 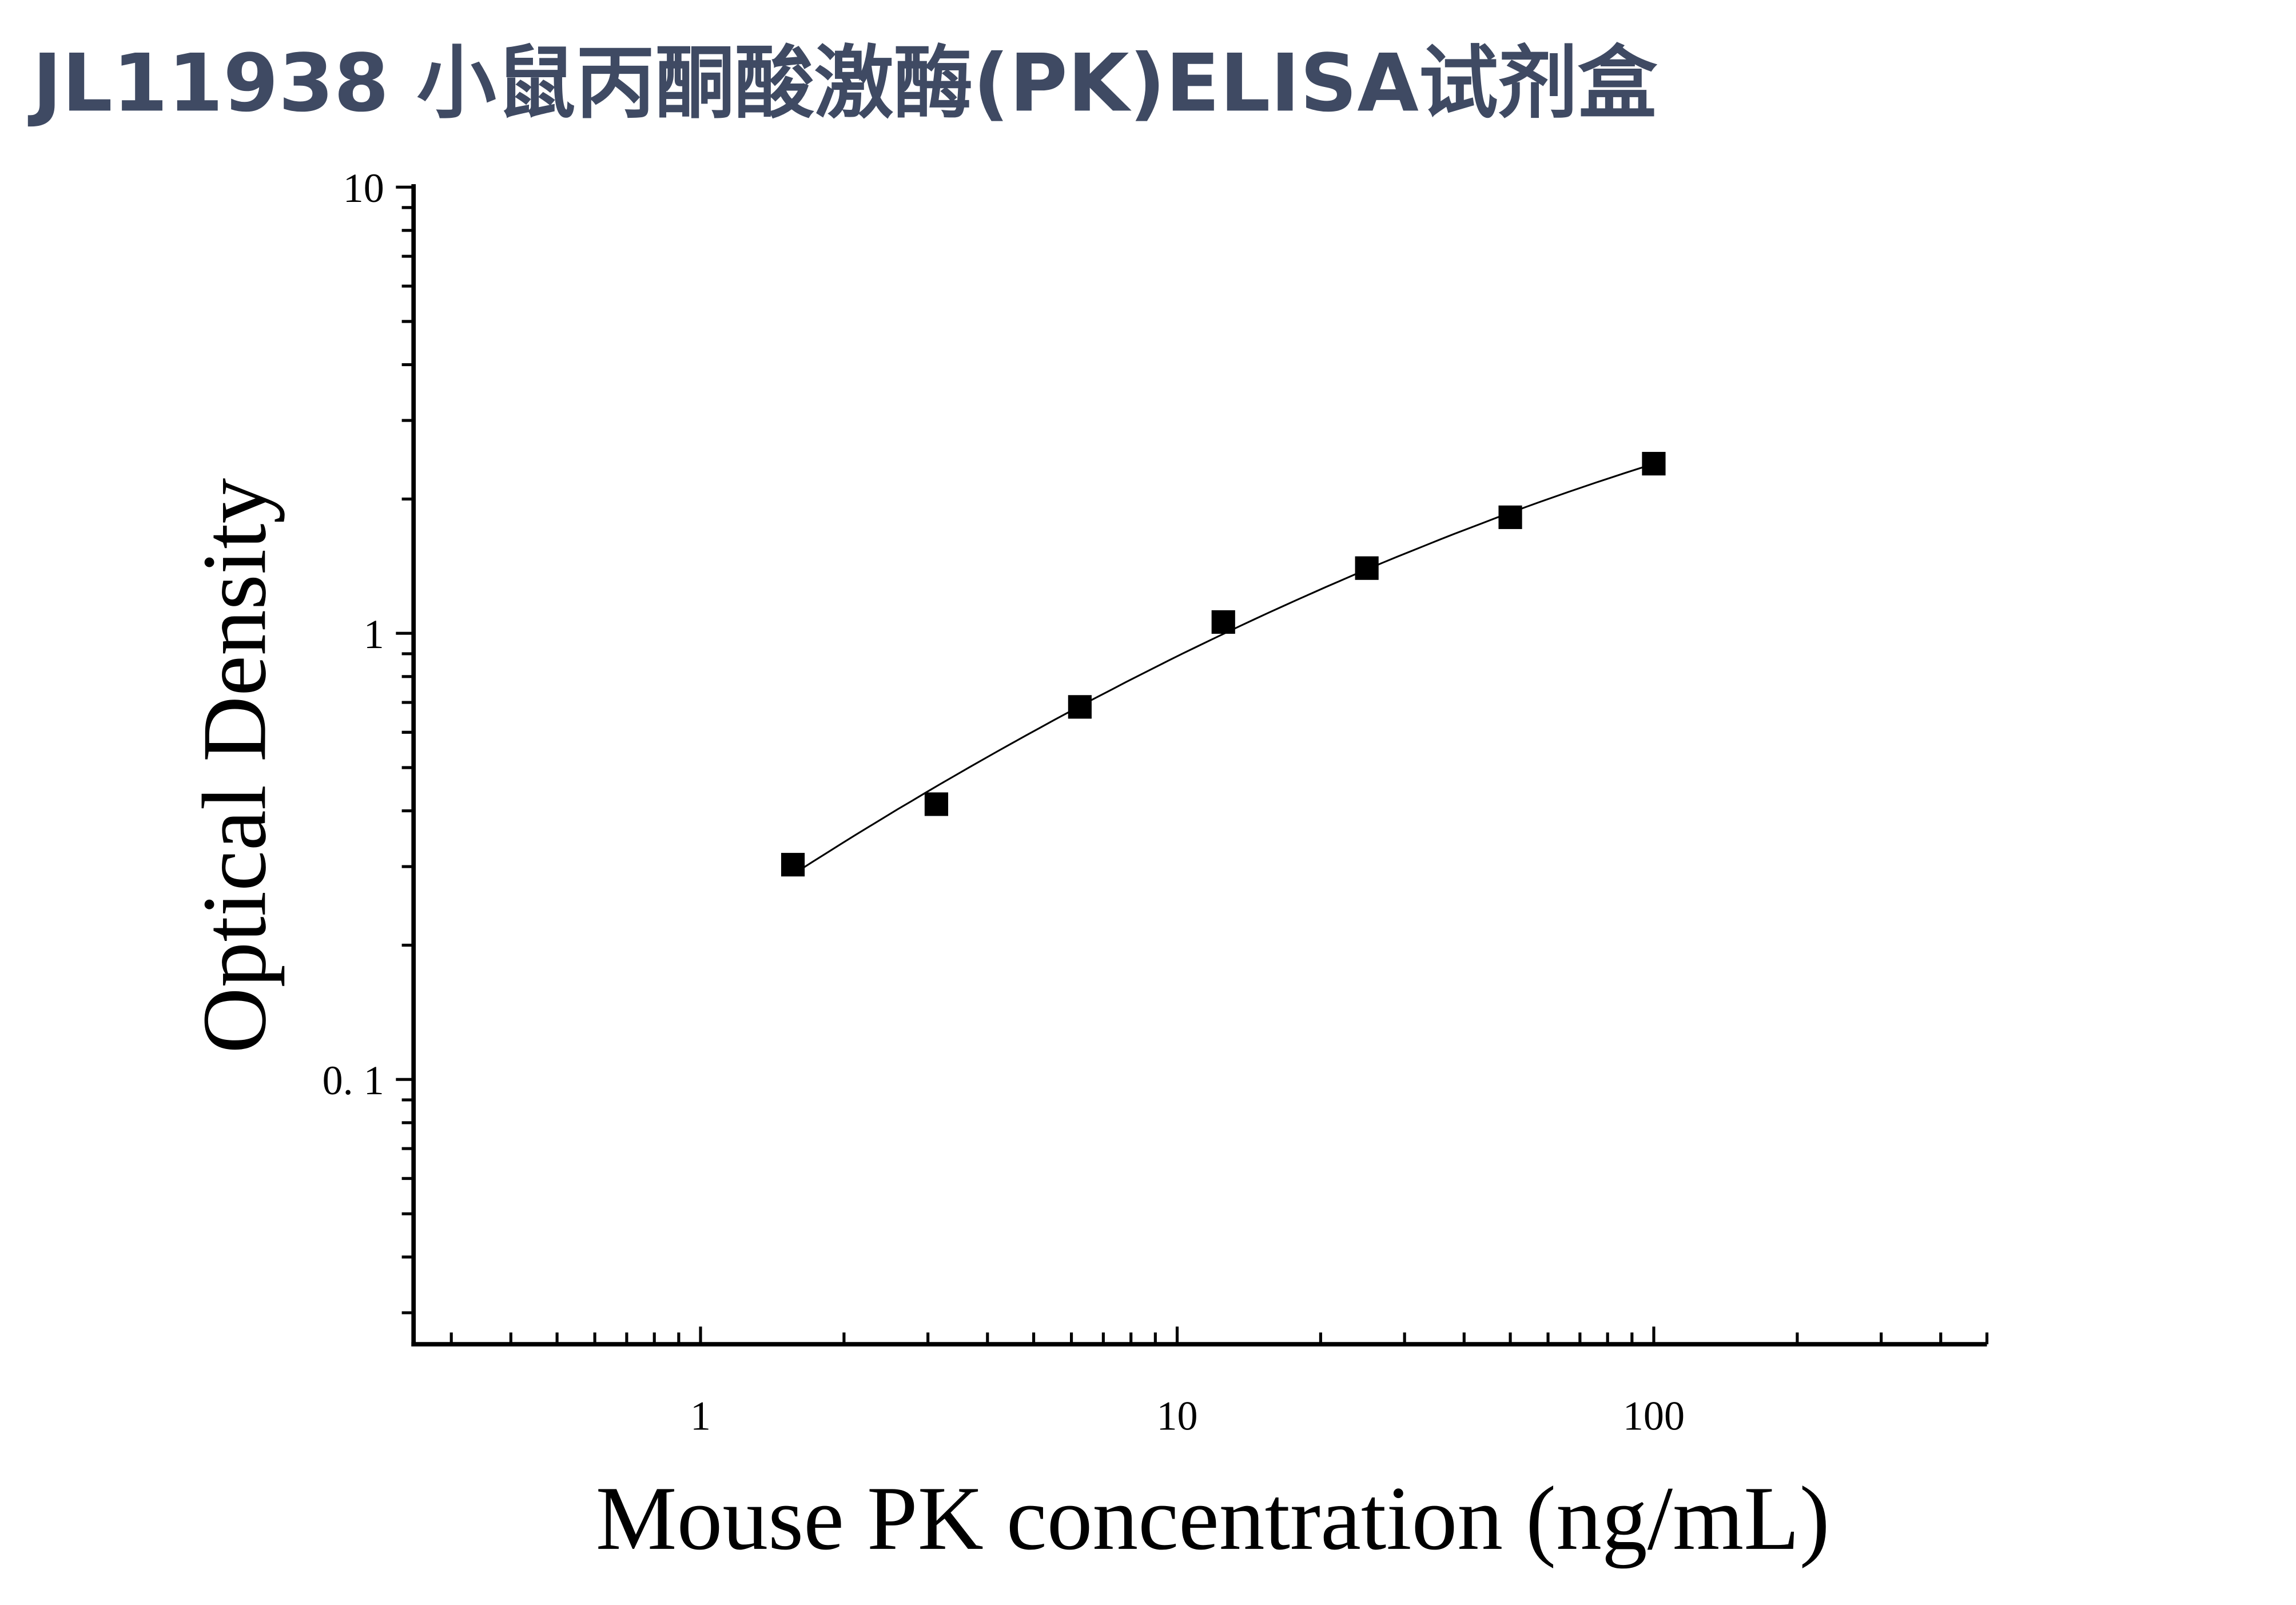 I want to click on y-tick-label: 10, so click(x=363, y=188).